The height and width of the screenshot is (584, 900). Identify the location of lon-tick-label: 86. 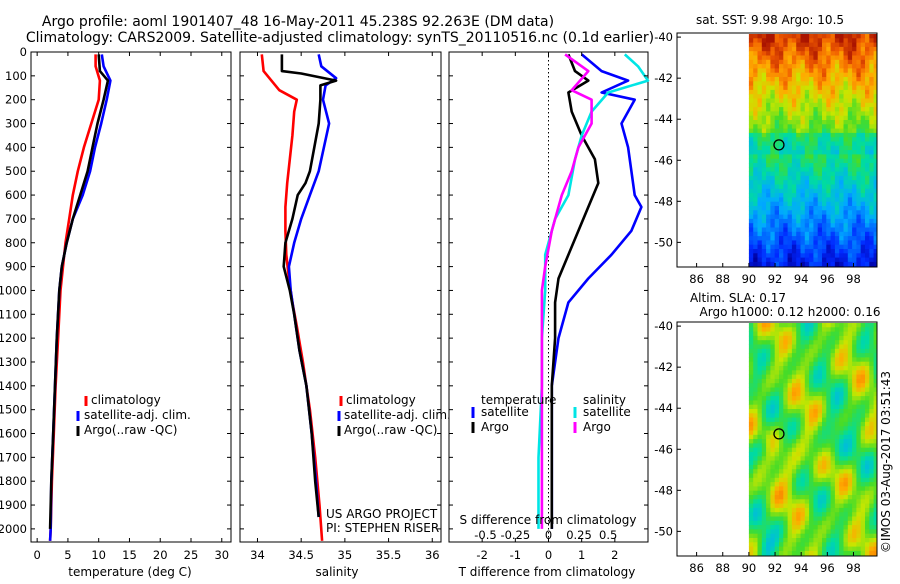
(696, 568).